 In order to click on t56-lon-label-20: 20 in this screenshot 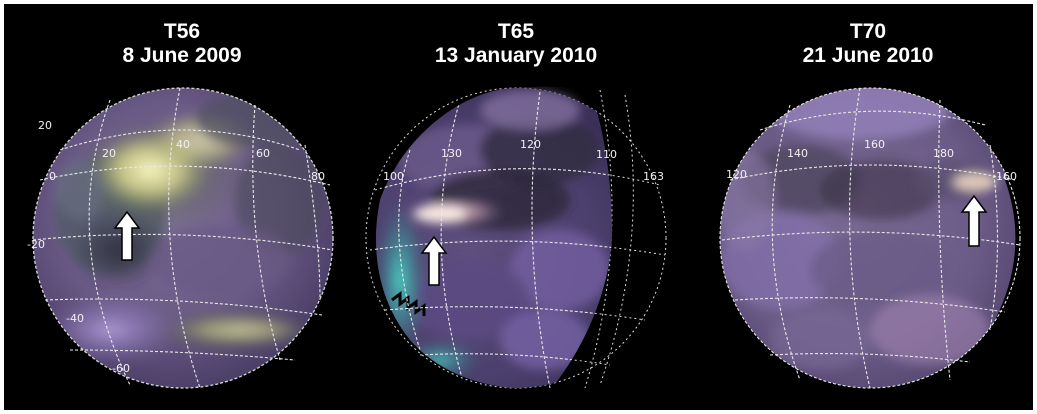, I will do `click(109, 153)`.